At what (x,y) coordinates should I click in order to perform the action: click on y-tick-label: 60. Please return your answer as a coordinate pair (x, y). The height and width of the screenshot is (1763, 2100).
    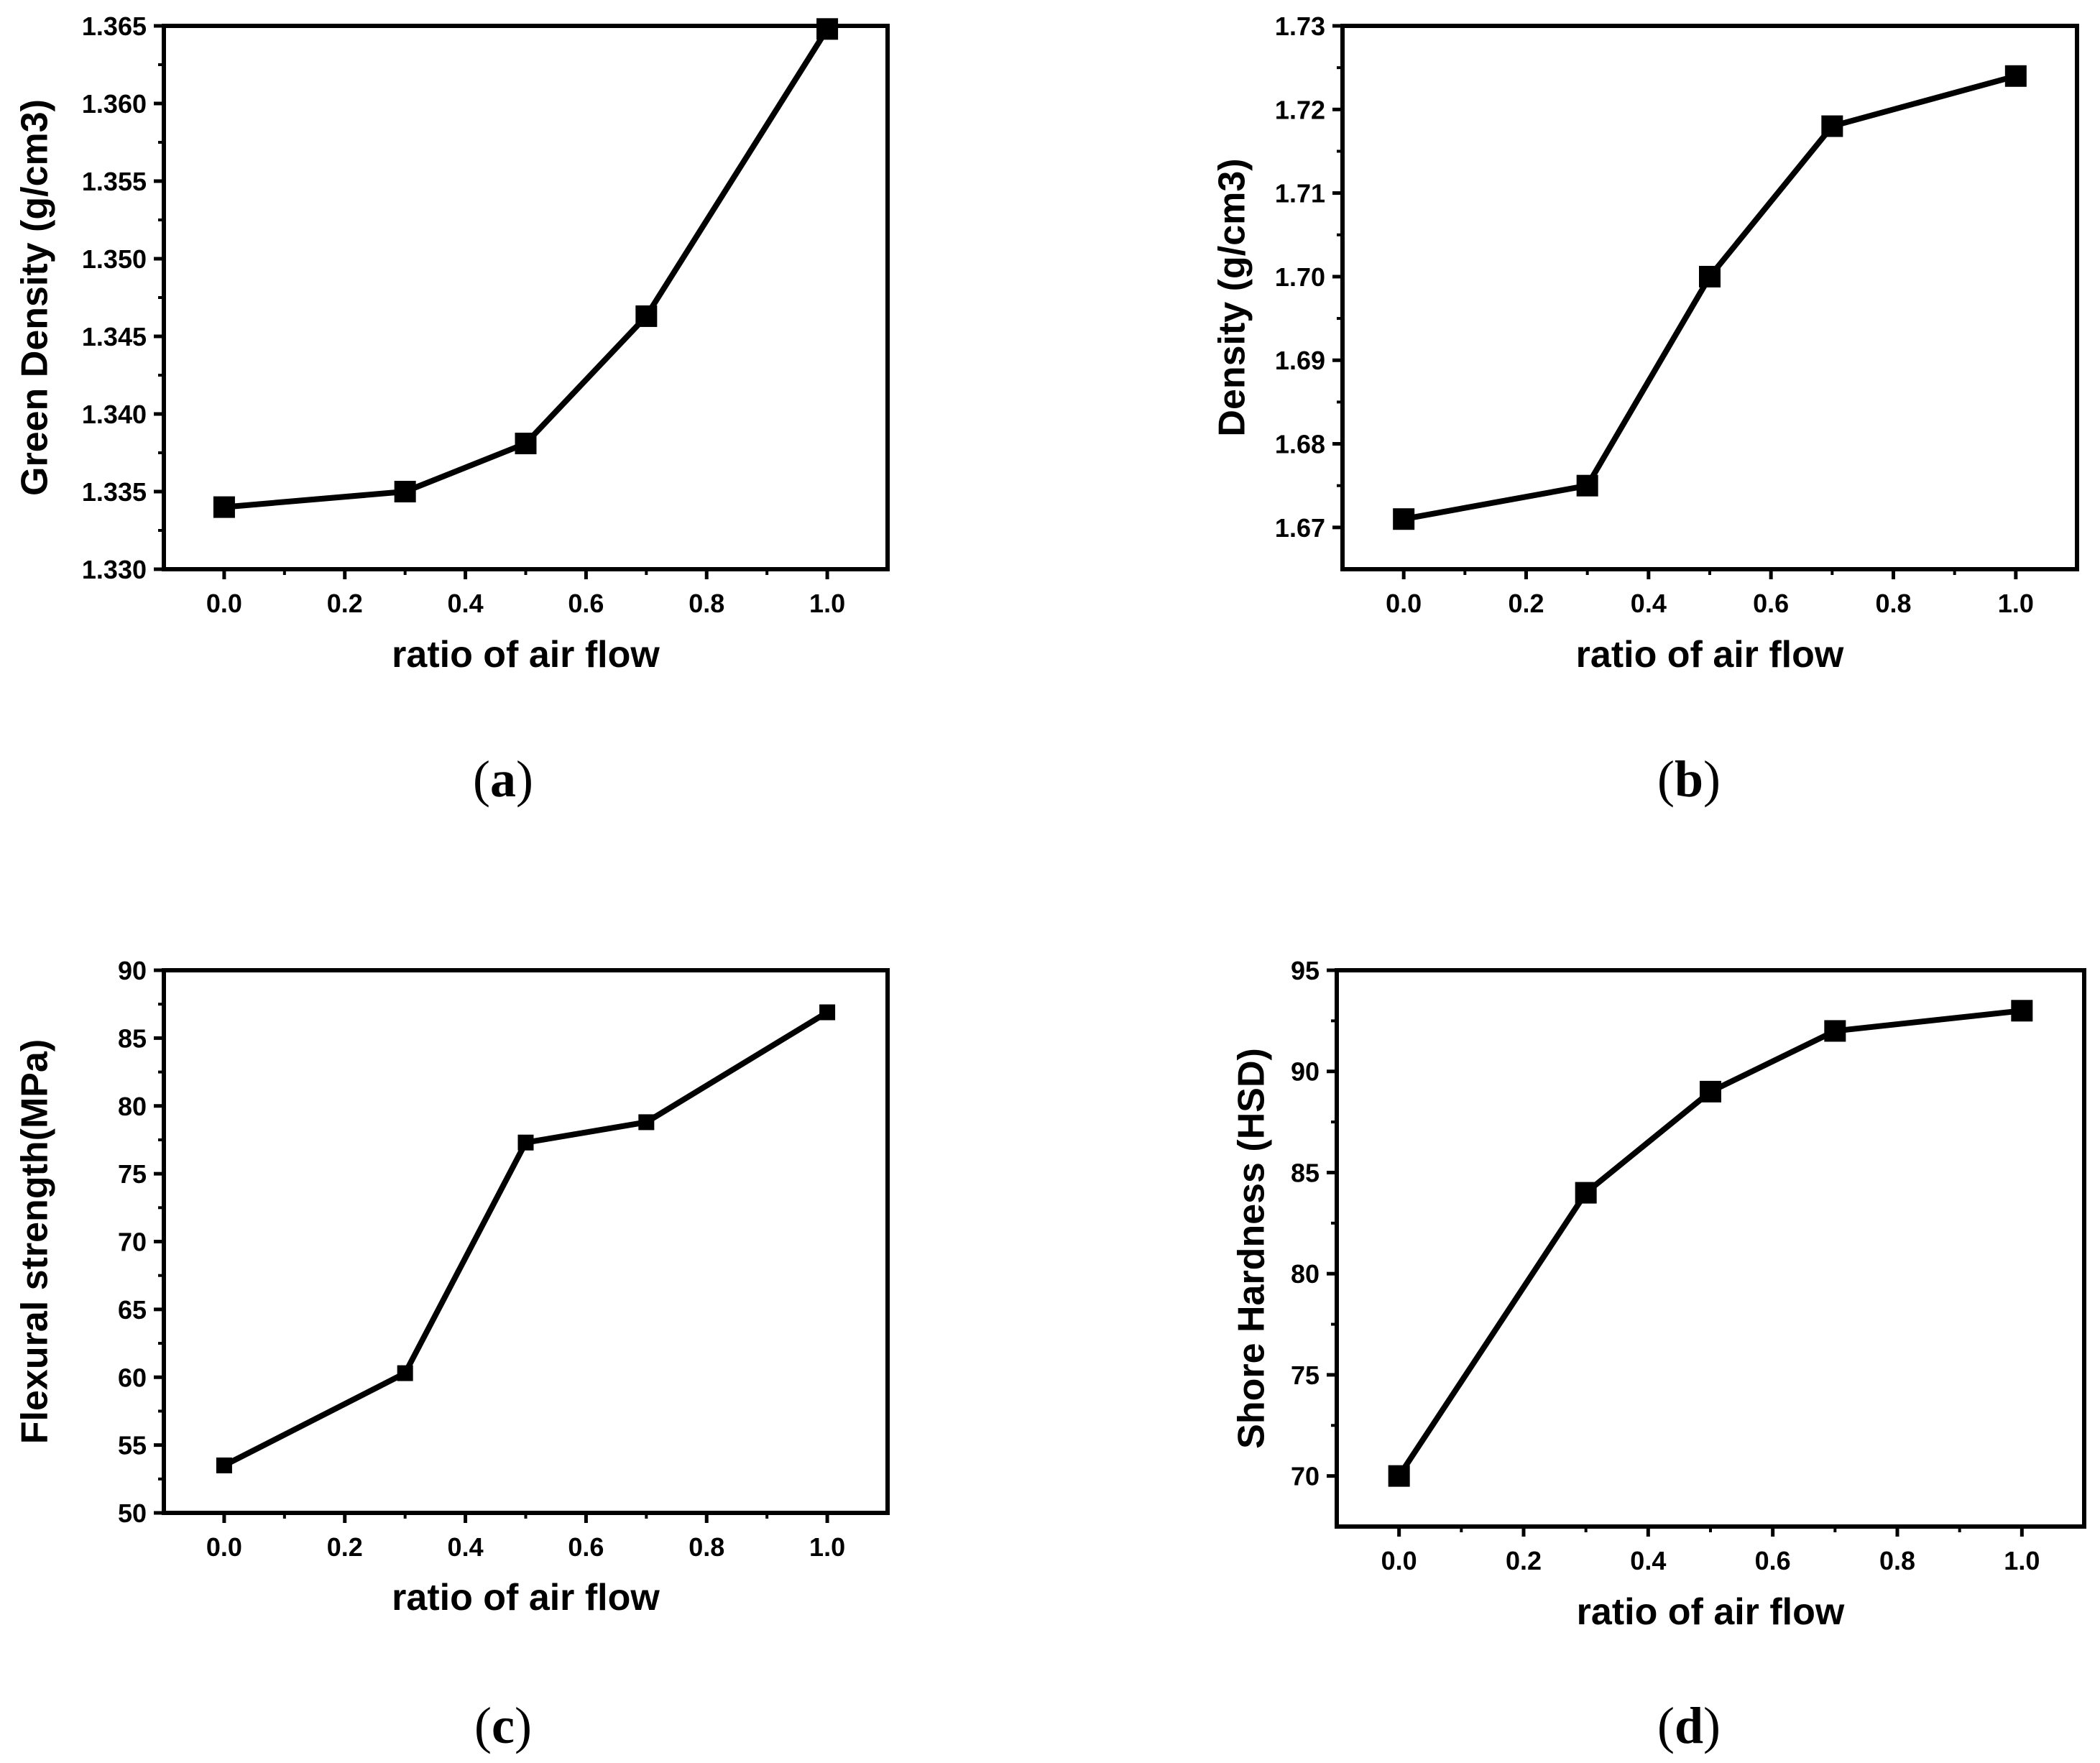
    Looking at the image, I should click on (132, 1377).